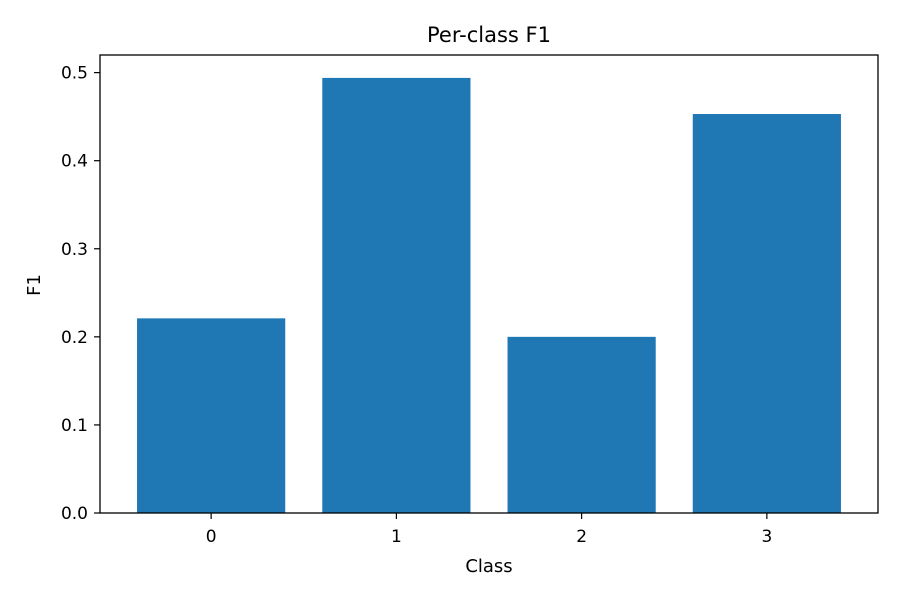 The width and height of the screenshot is (900, 604). What do you see at coordinates (396, 537) in the screenshot?
I see `x-tick-label: 1` at bounding box center [396, 537].